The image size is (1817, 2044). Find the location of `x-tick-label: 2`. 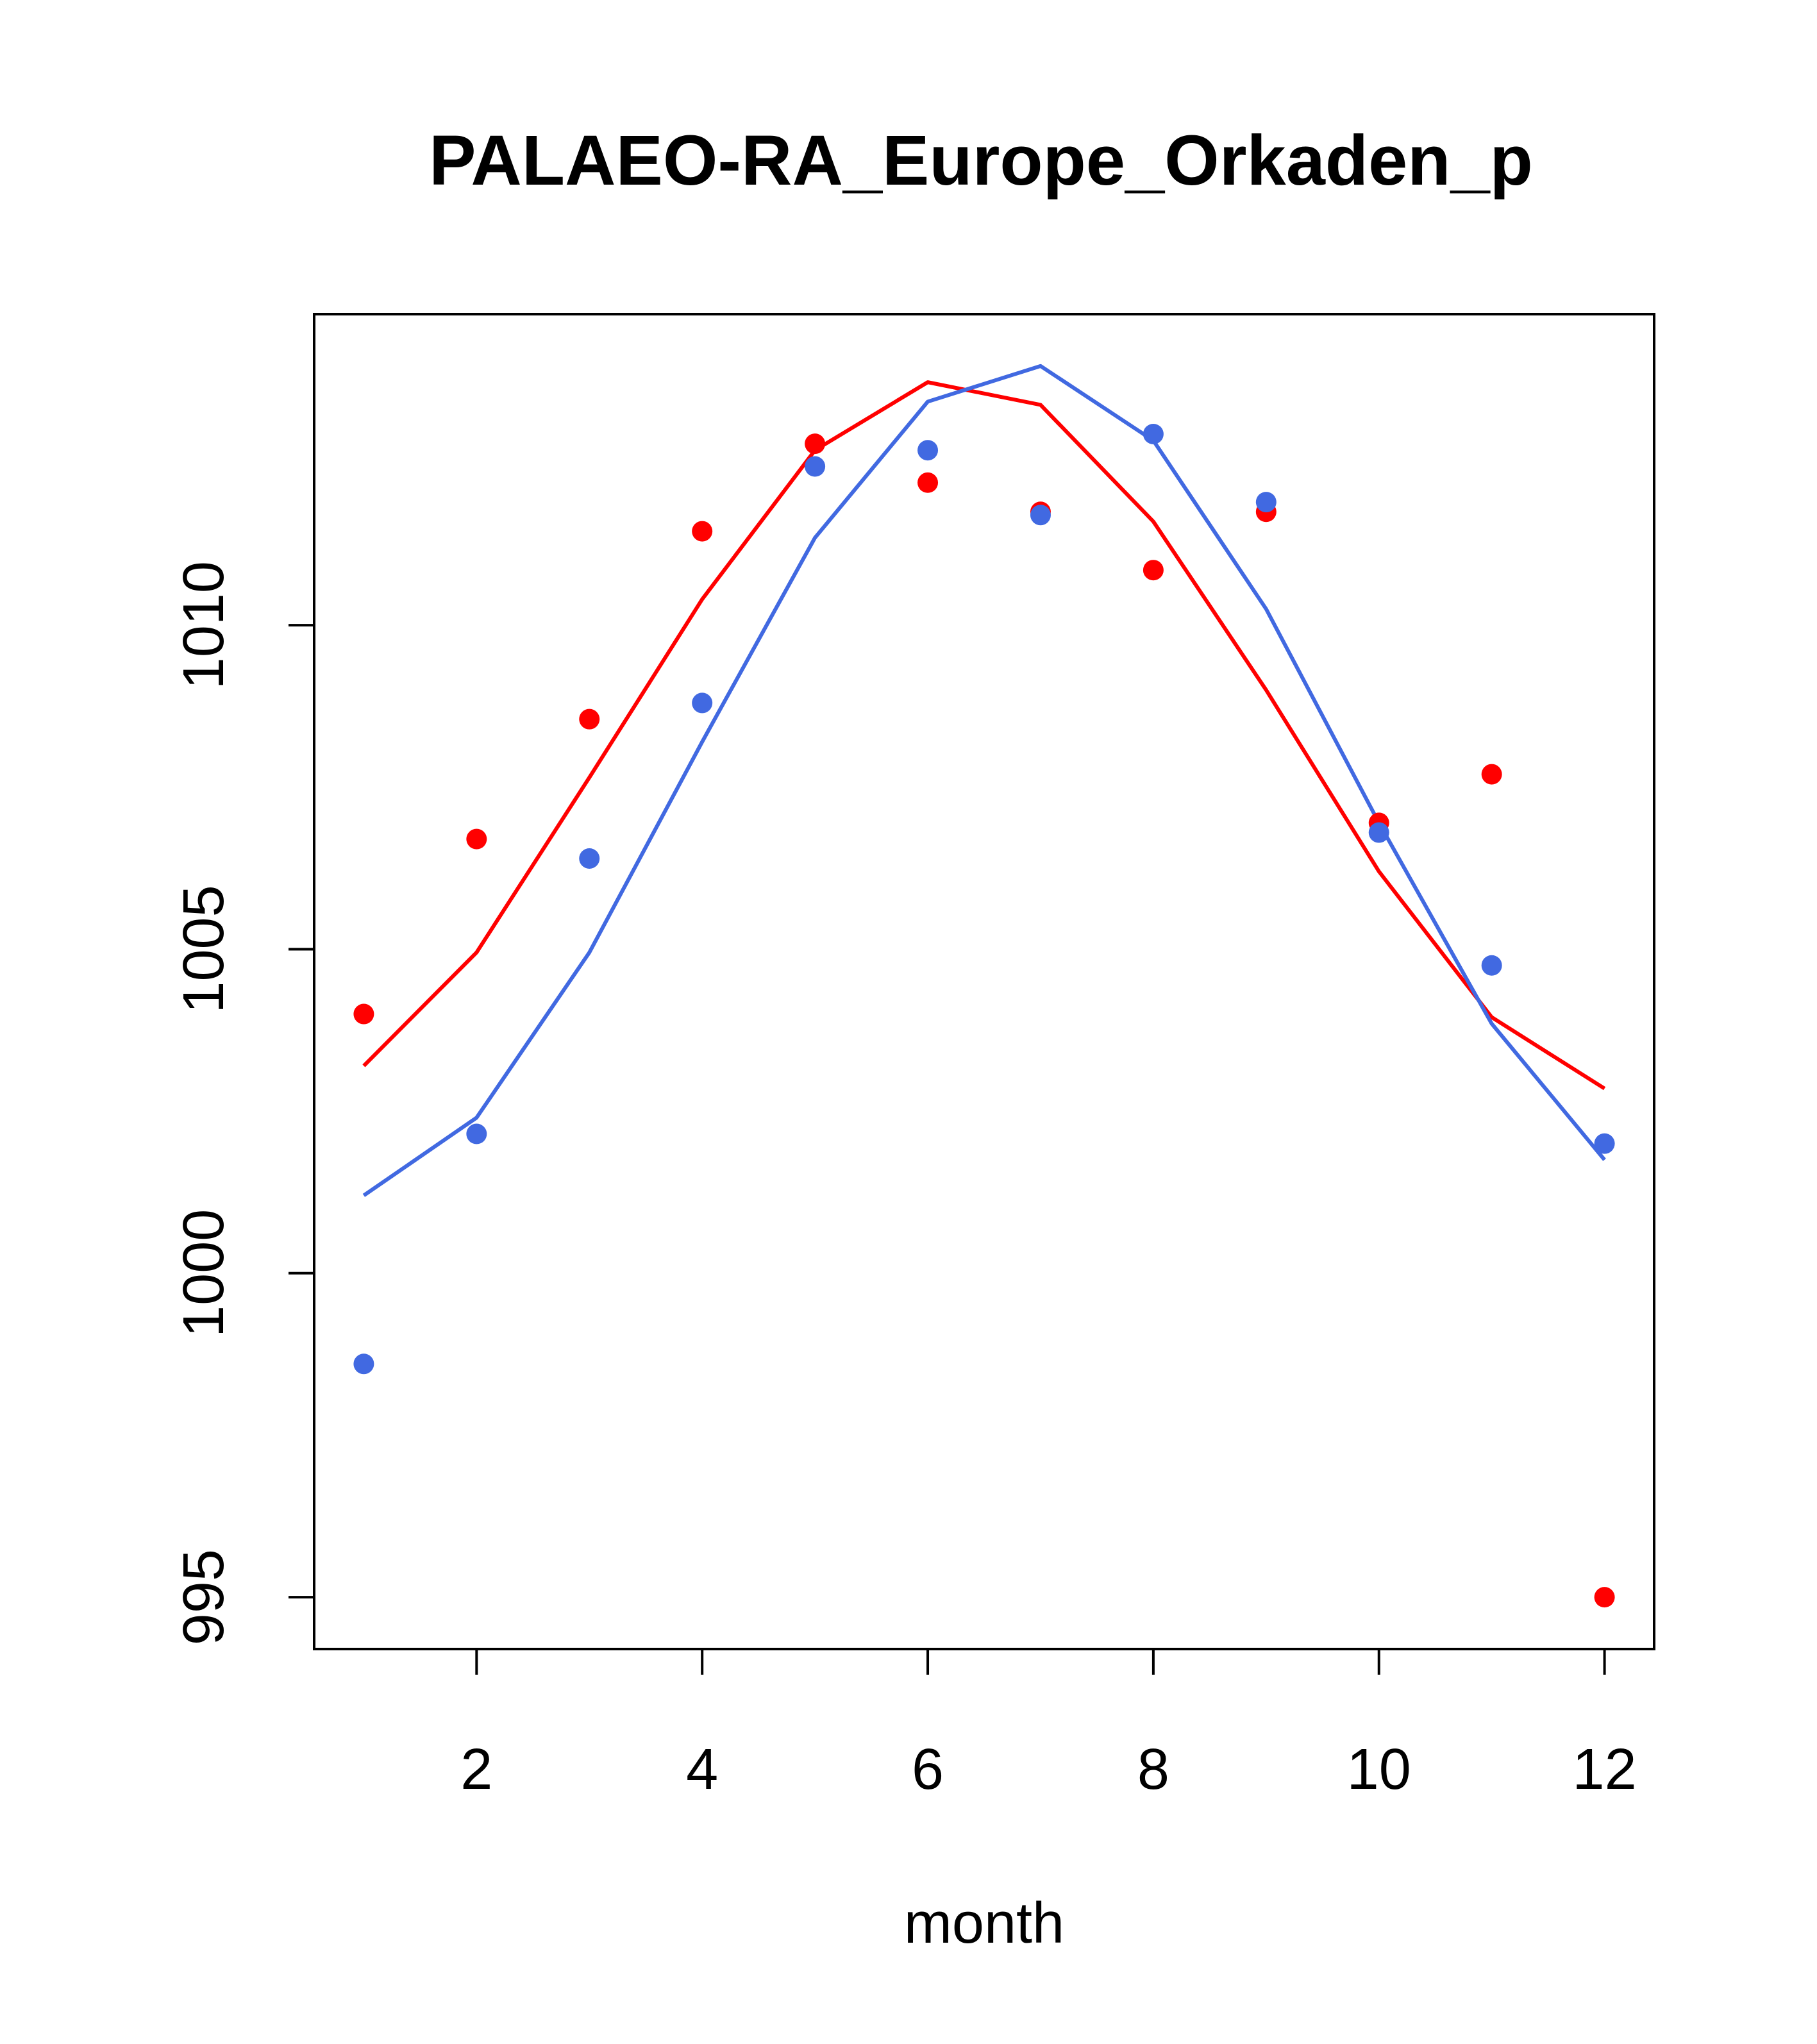

x-tick-label: 2 is located at coordinates (476, 1770).